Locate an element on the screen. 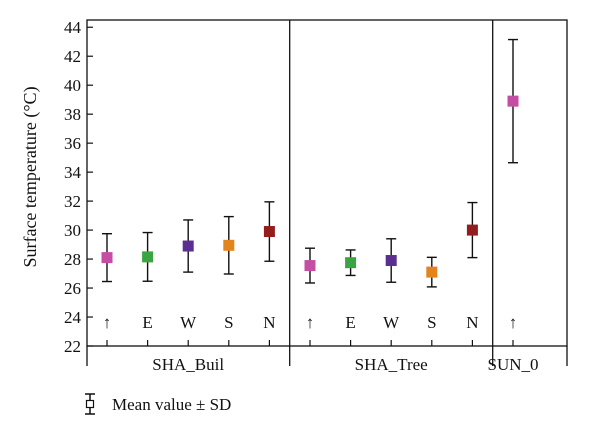 Image resolution: width=600 pixels, height=438 pixels. y-tick-label: 22 is located at coordinates (72, 346).